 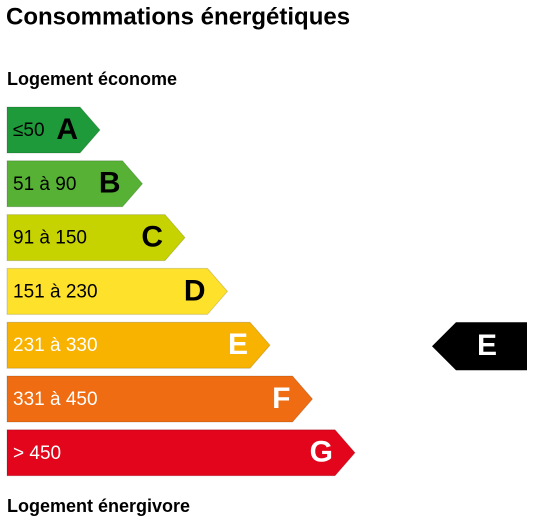 What do you see at coordinates (44, 184) in the screenshot?
I see `class-range: 51 à 90` at bounding box center [44, 184].